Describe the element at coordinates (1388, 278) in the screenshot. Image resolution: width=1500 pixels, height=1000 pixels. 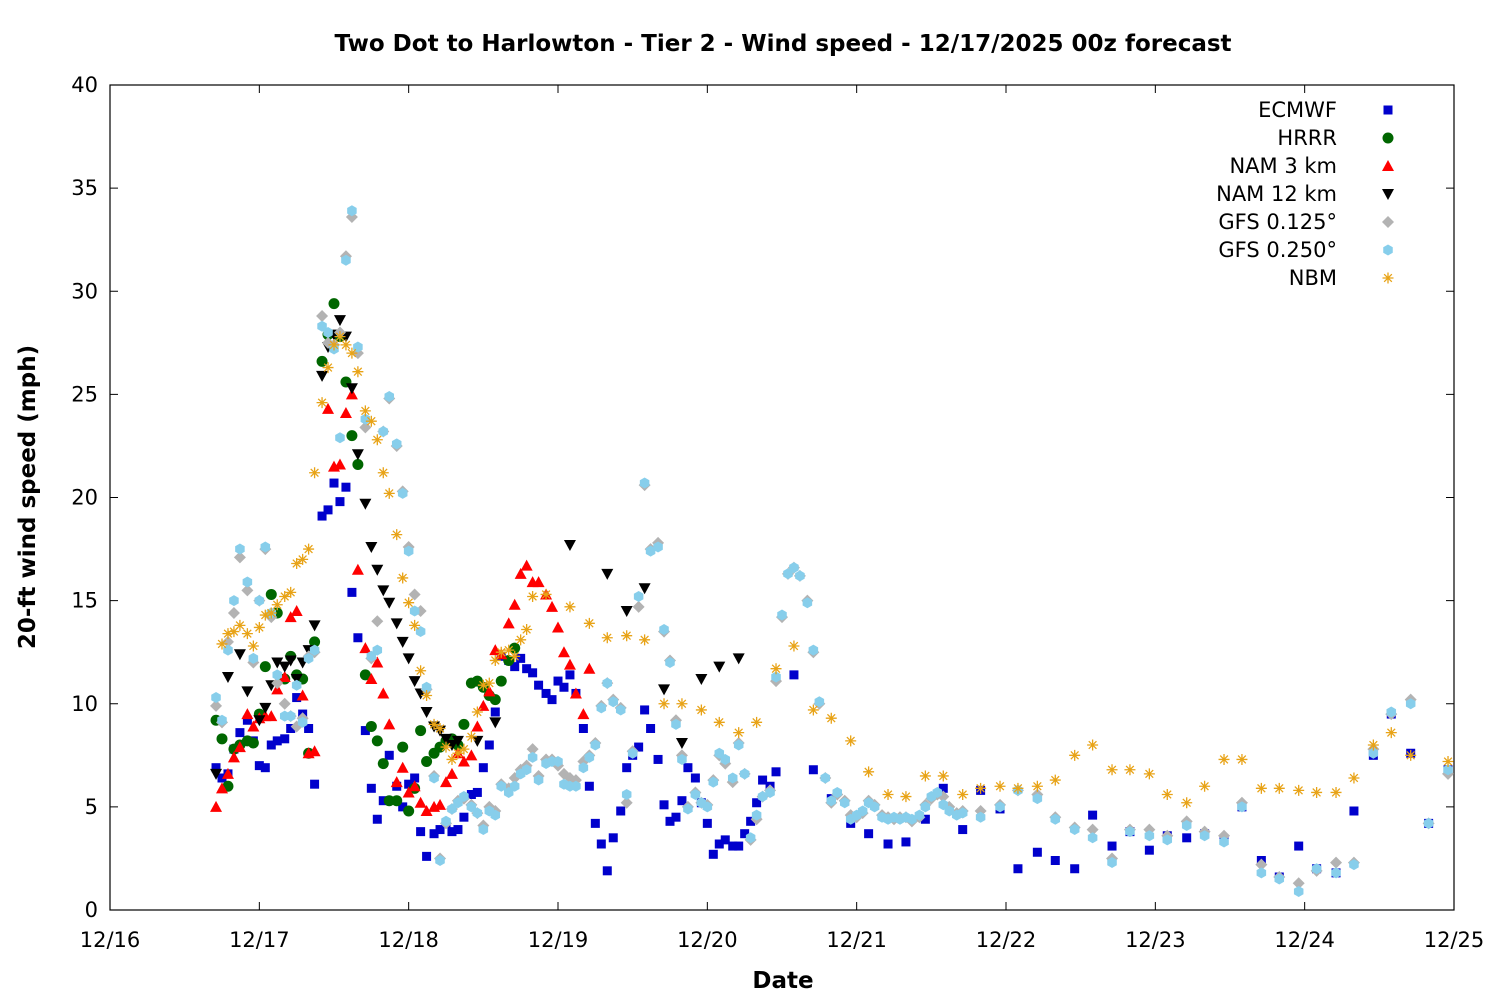
I see `legend-marker-nbm` at that location.